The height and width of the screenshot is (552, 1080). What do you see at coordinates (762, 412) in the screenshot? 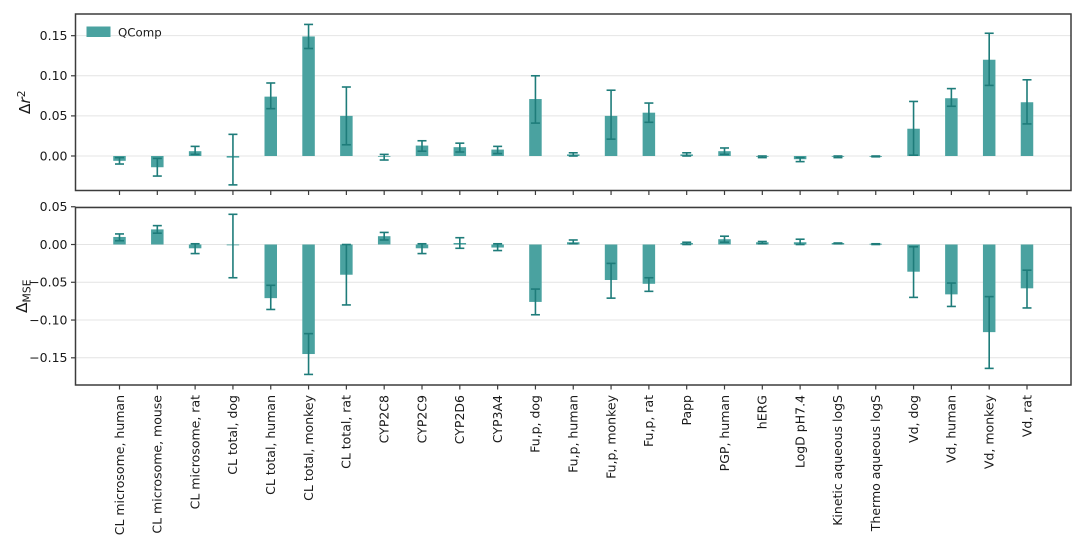
I see `x-category-label: hERG` at bounding box center [762, 412].